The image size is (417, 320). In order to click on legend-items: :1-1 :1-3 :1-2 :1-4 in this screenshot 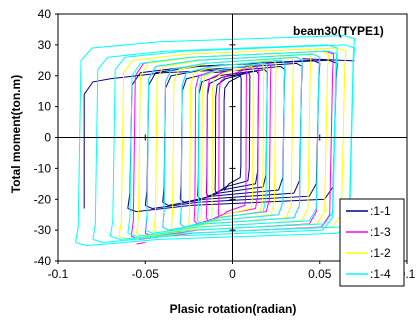, I will do `click(368, 242)`.